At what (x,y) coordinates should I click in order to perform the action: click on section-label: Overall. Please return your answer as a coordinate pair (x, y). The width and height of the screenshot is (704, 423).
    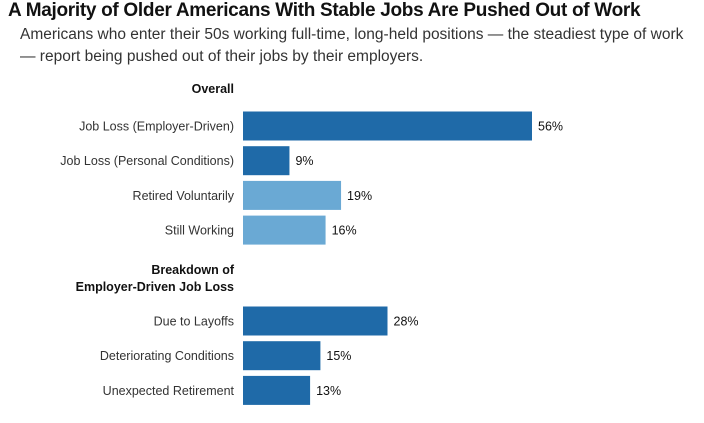
    Looking at the image, I should click on (213, 89).